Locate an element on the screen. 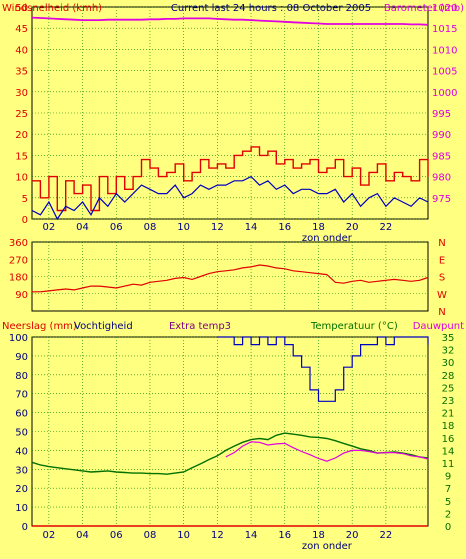 The width and height of the screenshot is (466, 559). barometer-y-tick-label: 995 is located at coordinates (441, 114).